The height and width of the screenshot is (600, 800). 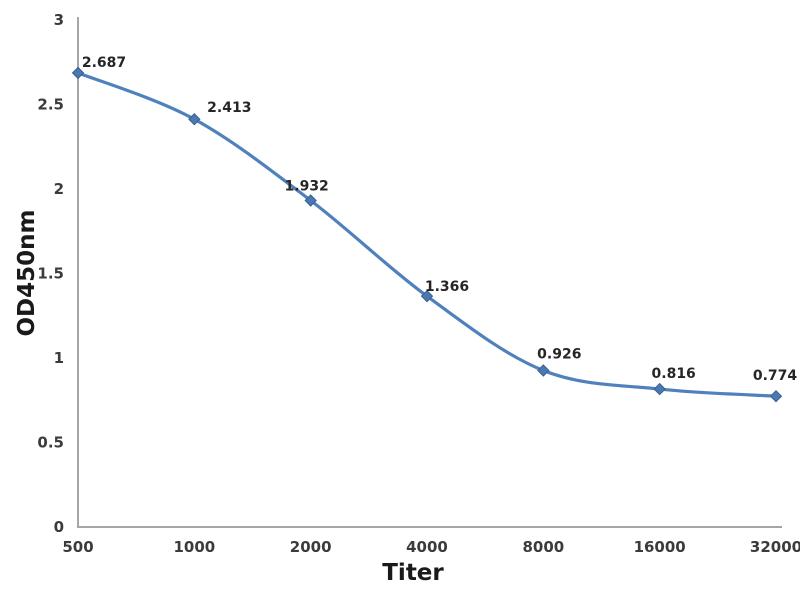 I want to click on x-axis-title: Titer, so click(x=413, y=573).